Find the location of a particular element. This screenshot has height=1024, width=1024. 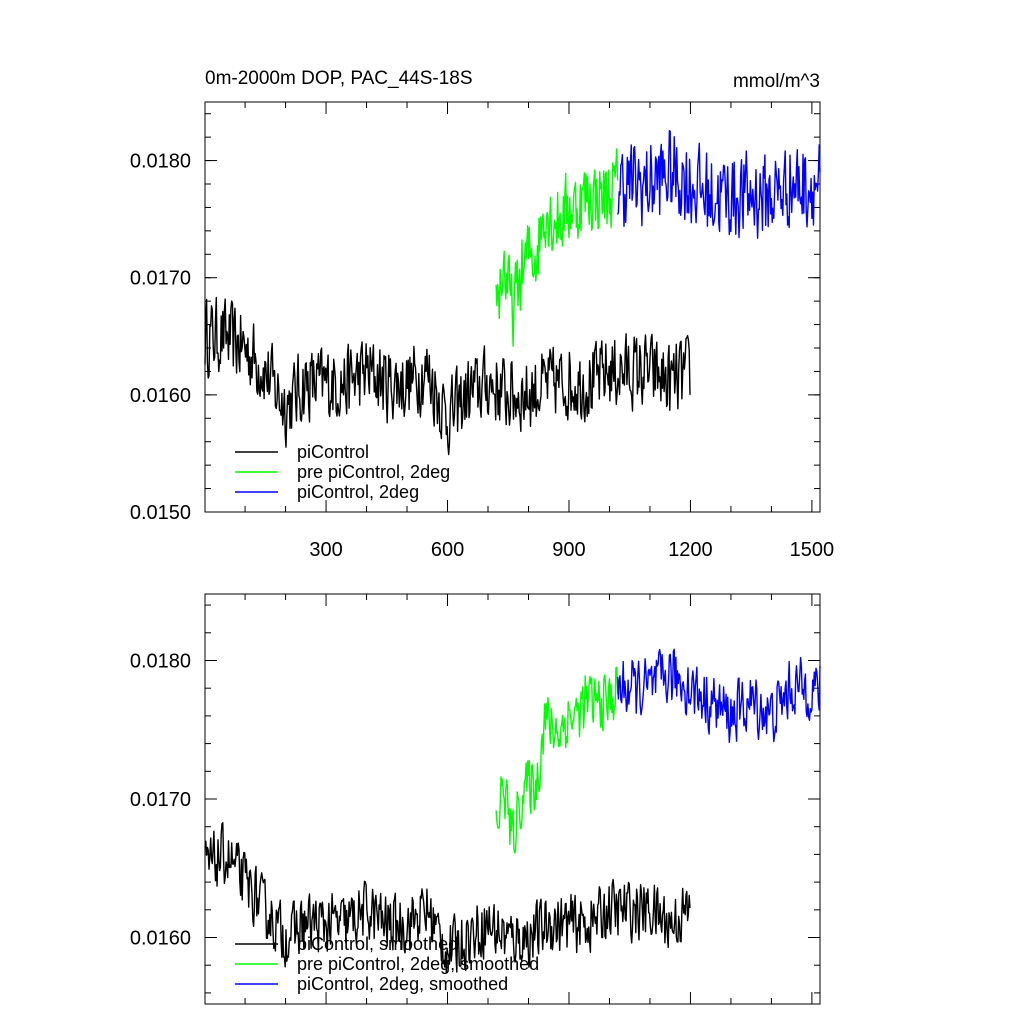

x-tick-label: 900 is located at coordinates (568, 550).